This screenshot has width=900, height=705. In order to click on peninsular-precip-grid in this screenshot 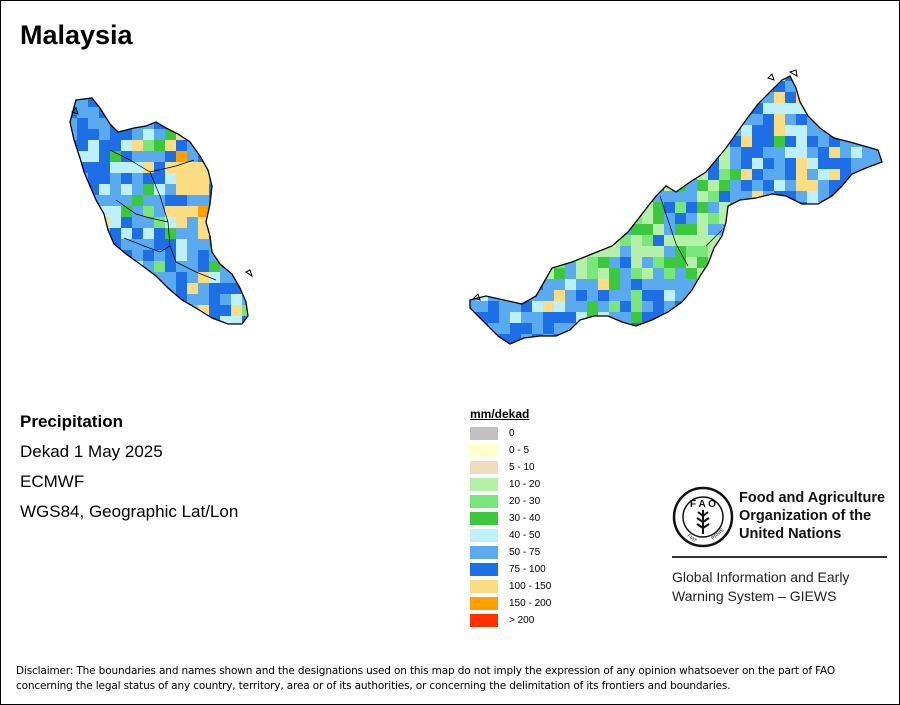, I will do `click(159, 211)`.